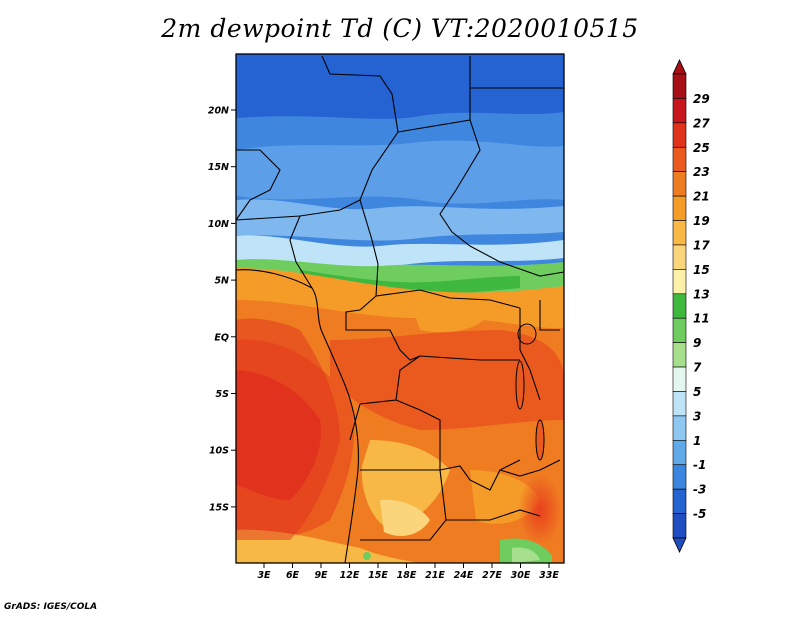  Describe the element at coordinates (699, 465) in the screenshot. I see `legend-level-label: -1` at that location.